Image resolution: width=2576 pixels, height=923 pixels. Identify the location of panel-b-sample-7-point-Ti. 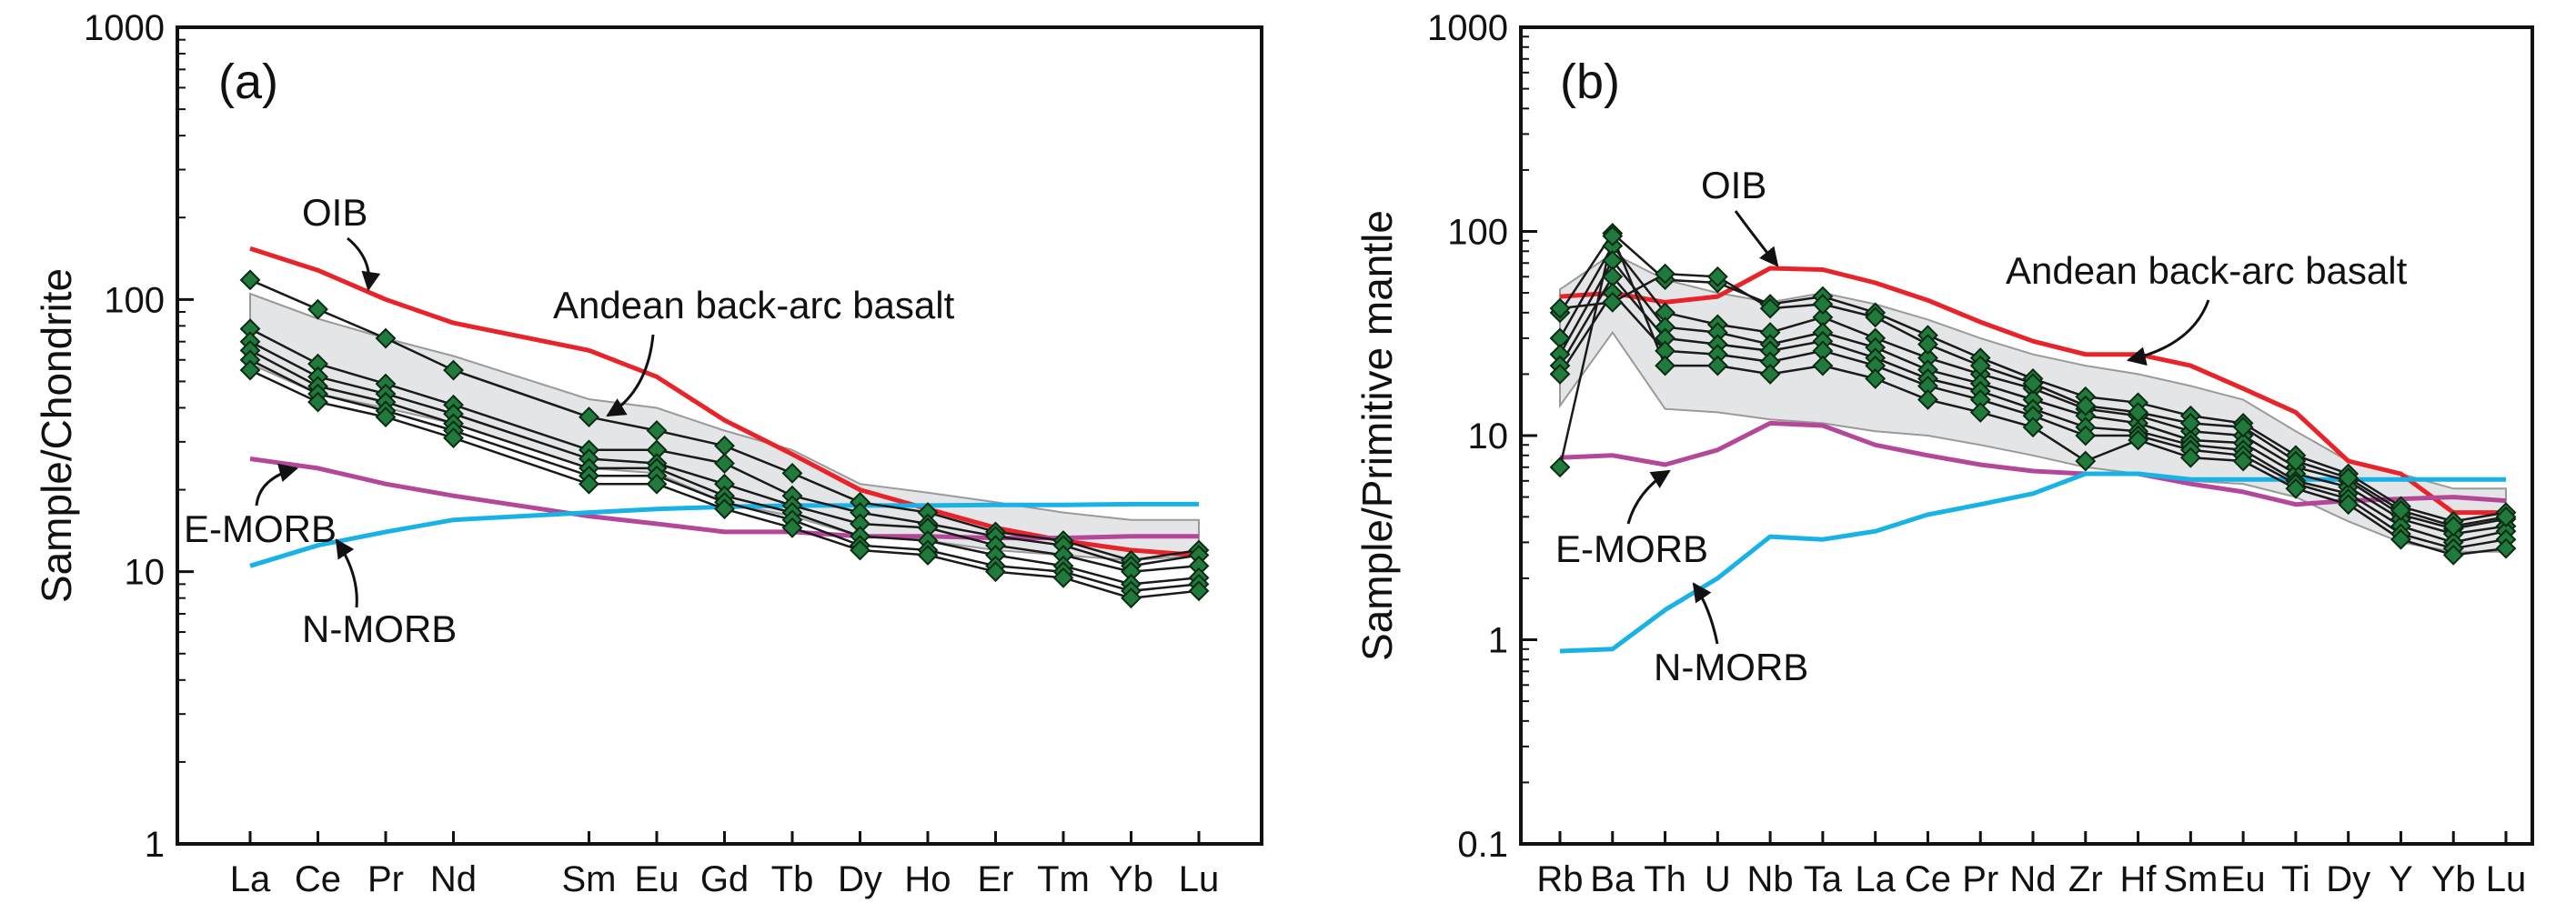
(2296, 461).